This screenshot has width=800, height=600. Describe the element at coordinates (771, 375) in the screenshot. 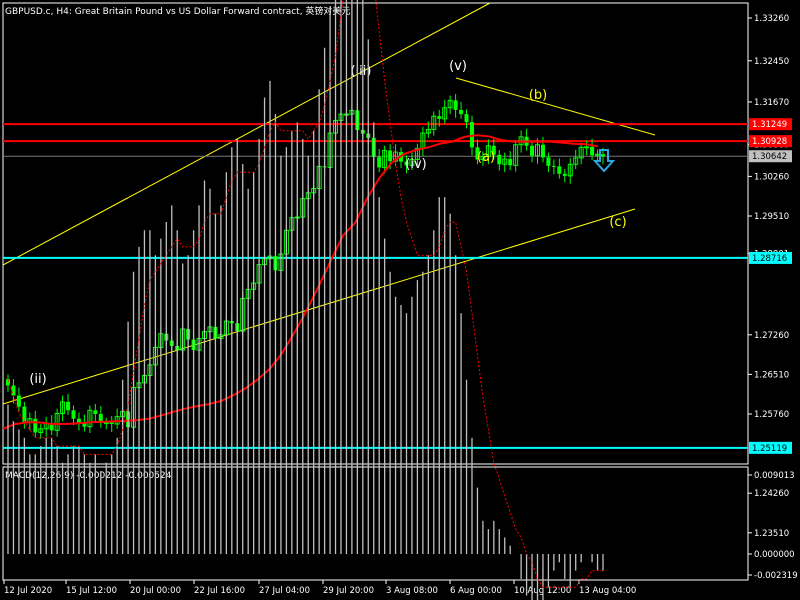

I see `y-tick-label: 1.26510` at that location.